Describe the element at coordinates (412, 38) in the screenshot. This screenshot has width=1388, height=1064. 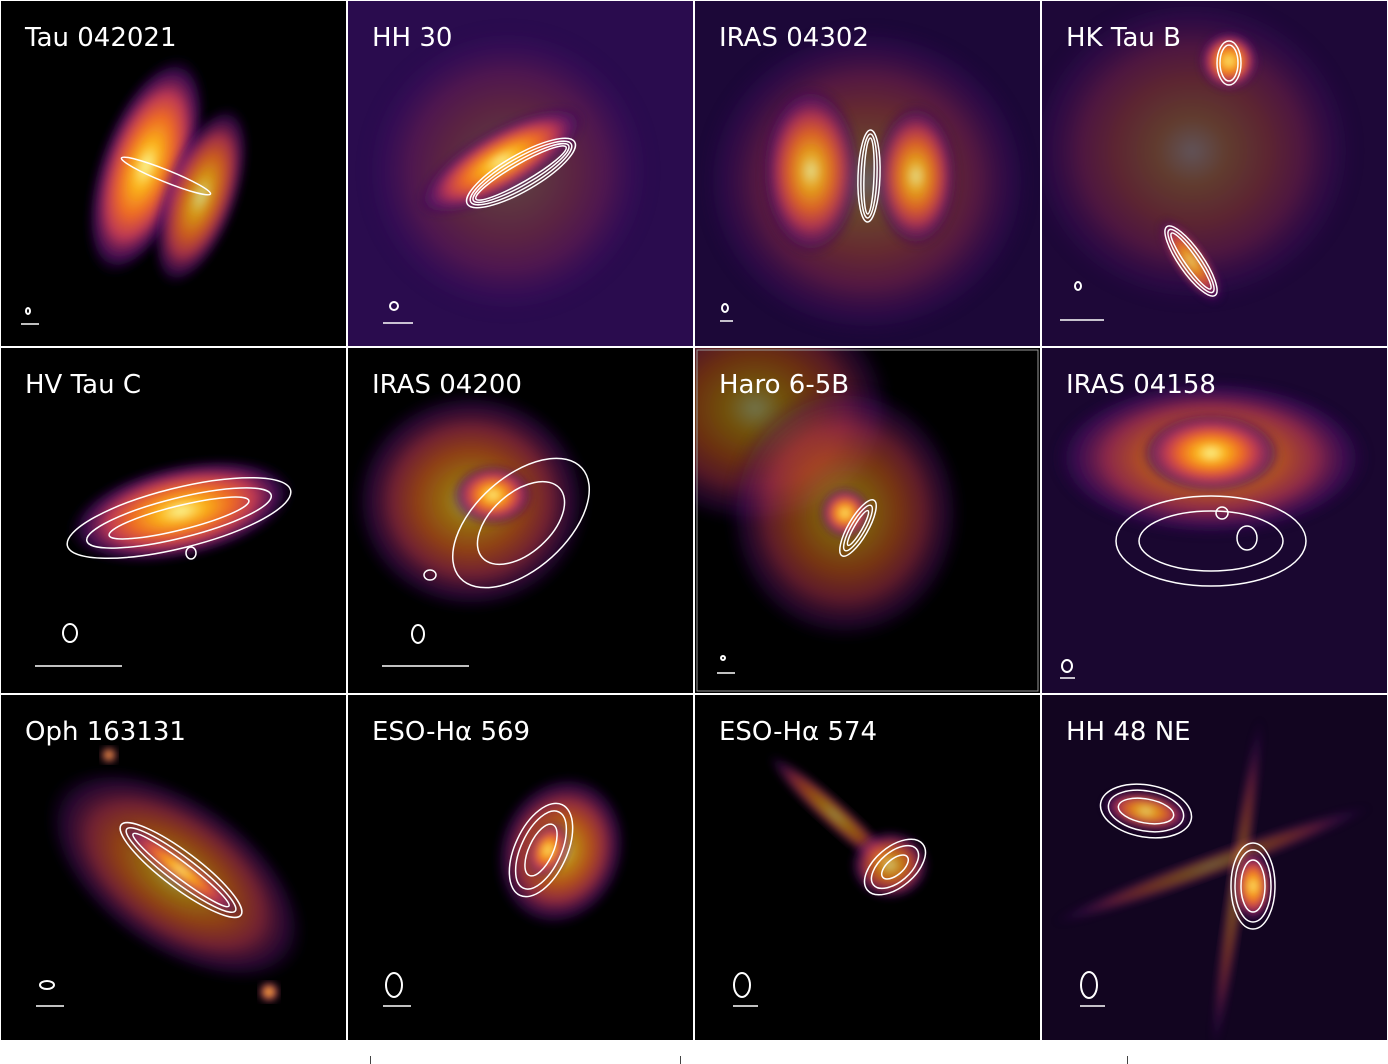
I see `panel-label: HH 30` at that location.